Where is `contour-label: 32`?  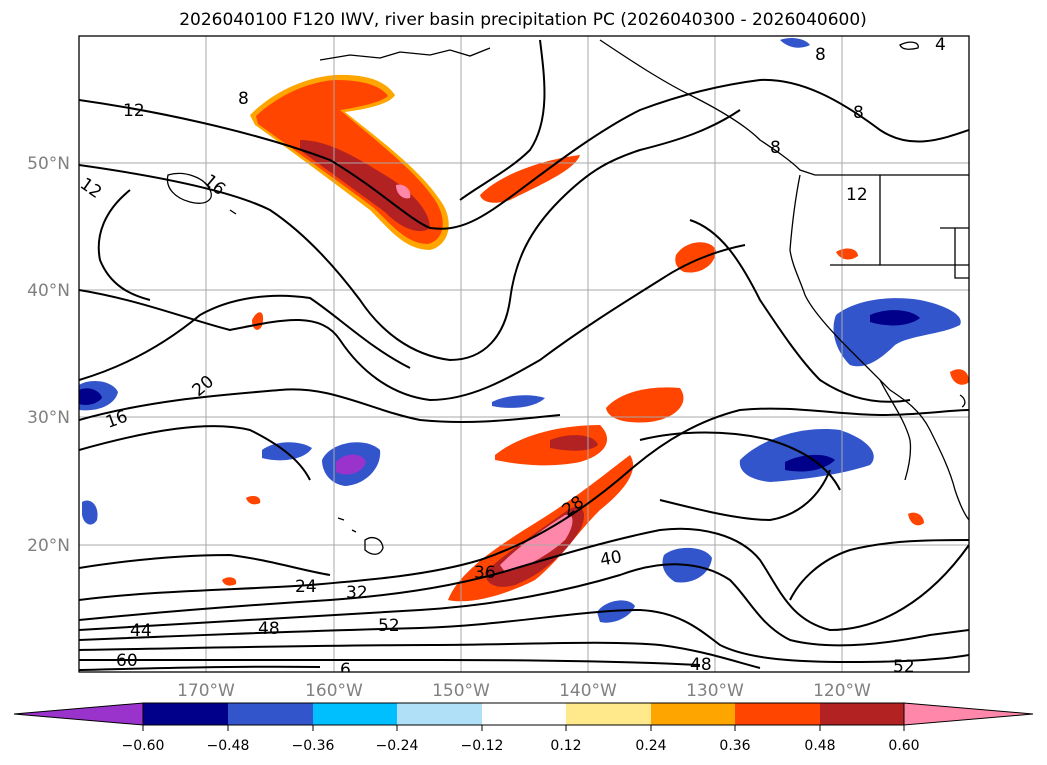
contour-label: 32 is located at coordinates (357, 593).